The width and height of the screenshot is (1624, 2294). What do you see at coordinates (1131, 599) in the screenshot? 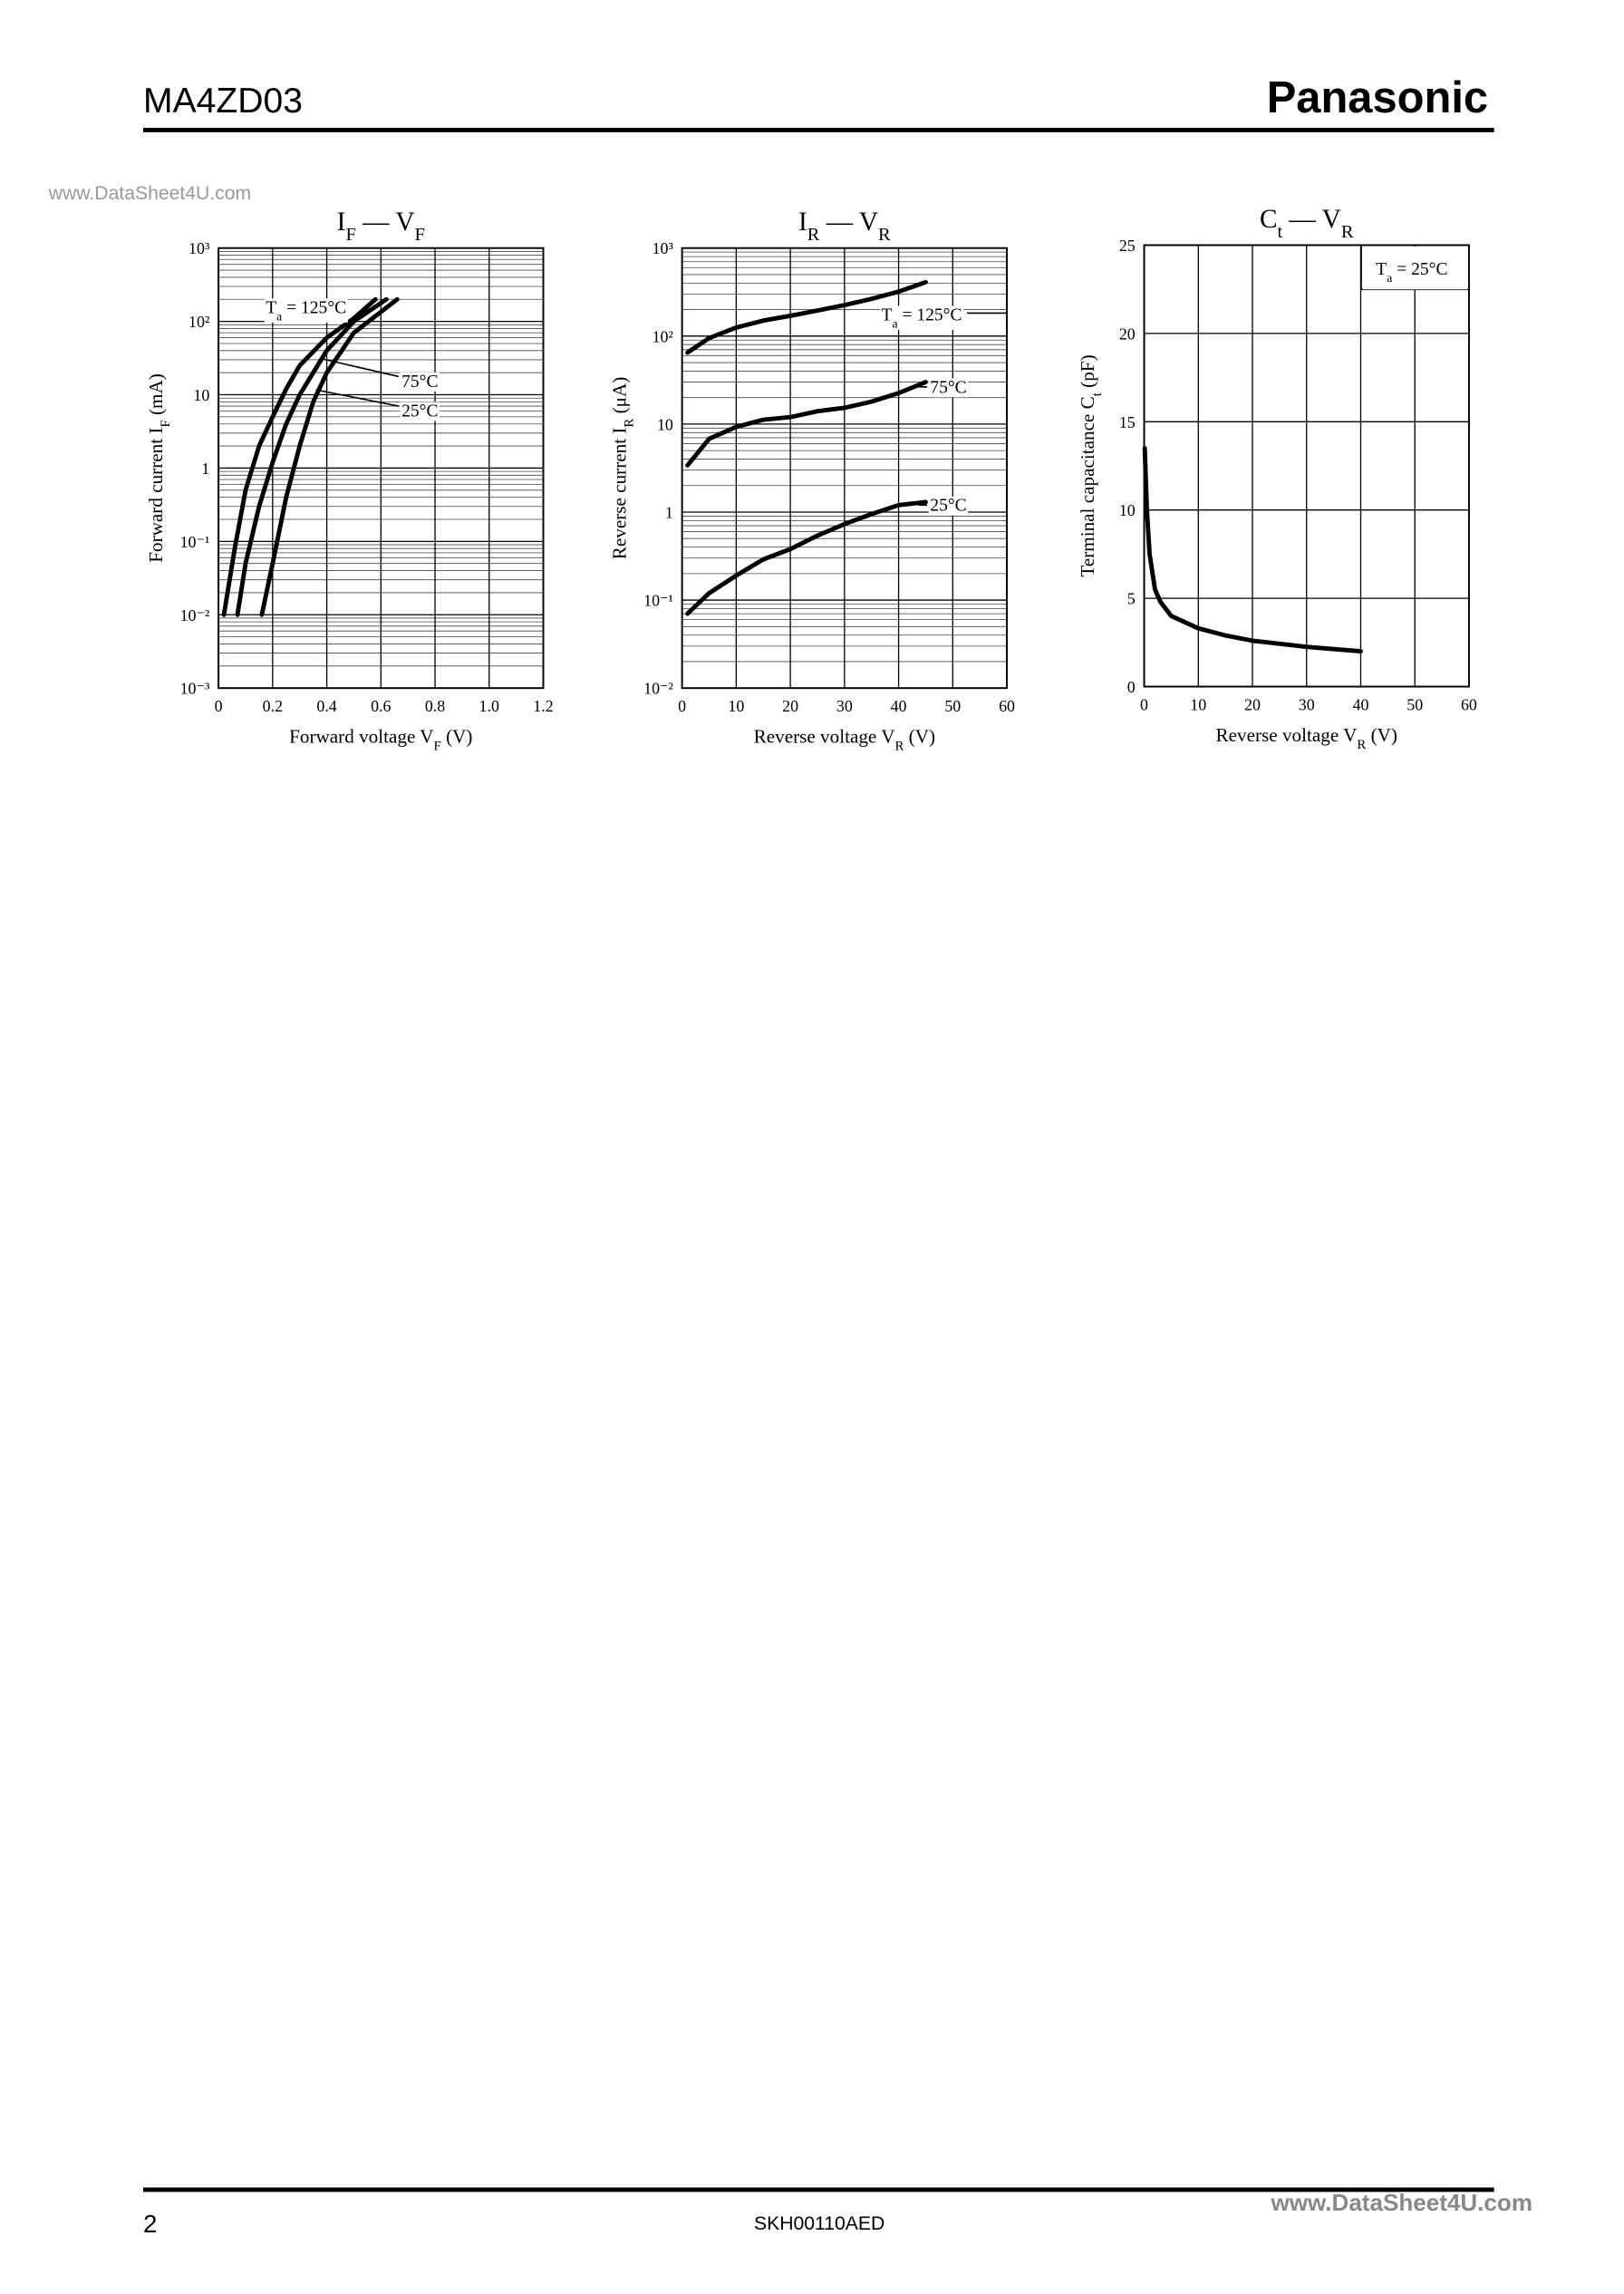
I see `y-tick-label: 5` at bounding box center [1131, 599].